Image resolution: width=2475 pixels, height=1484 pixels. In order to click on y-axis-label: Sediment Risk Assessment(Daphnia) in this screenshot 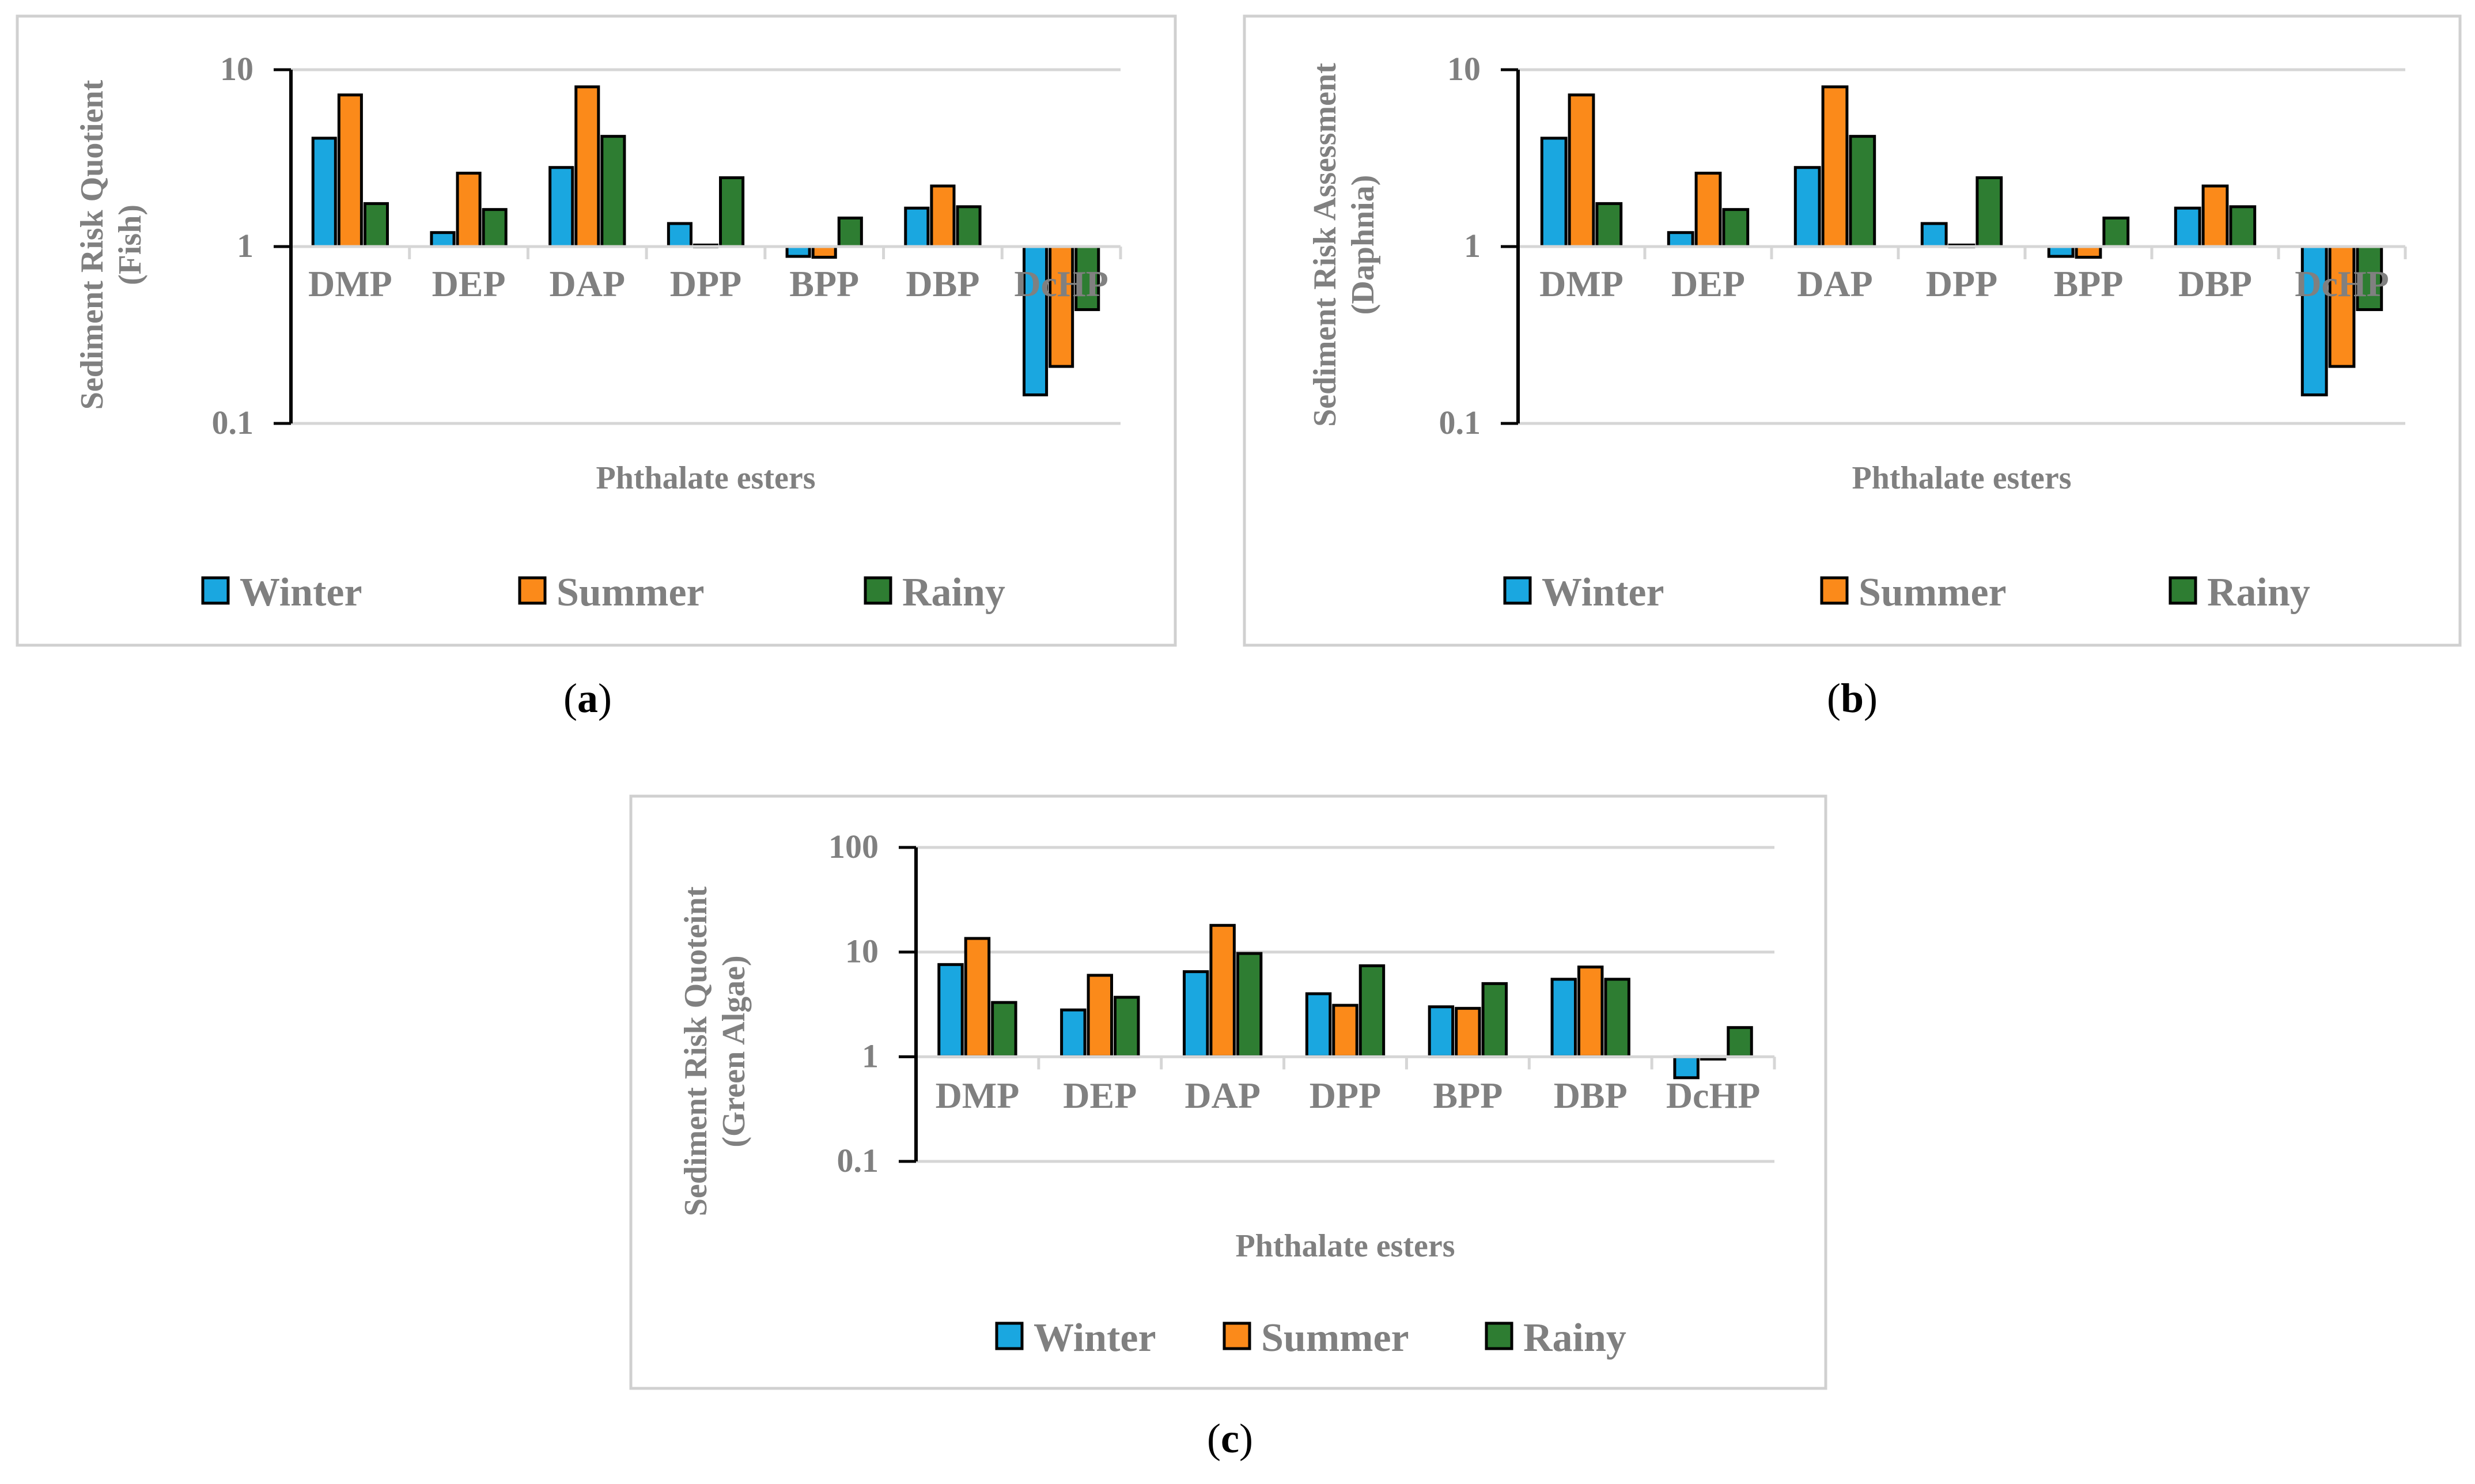, I will do `click(1344, 245)`.